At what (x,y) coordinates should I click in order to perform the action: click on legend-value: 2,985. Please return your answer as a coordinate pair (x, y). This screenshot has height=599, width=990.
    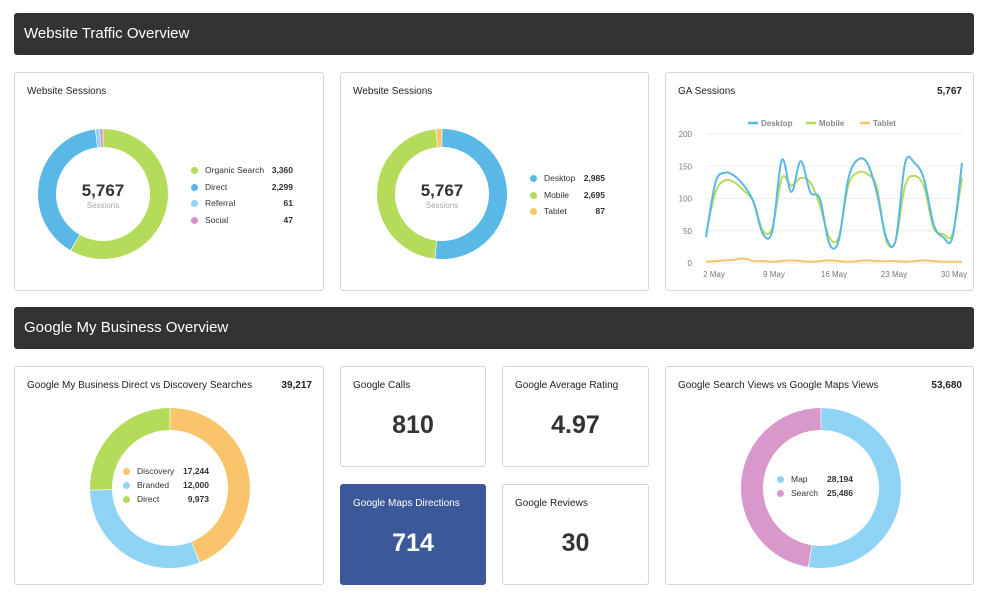
    Looking at the image, I should click on (594, 178).